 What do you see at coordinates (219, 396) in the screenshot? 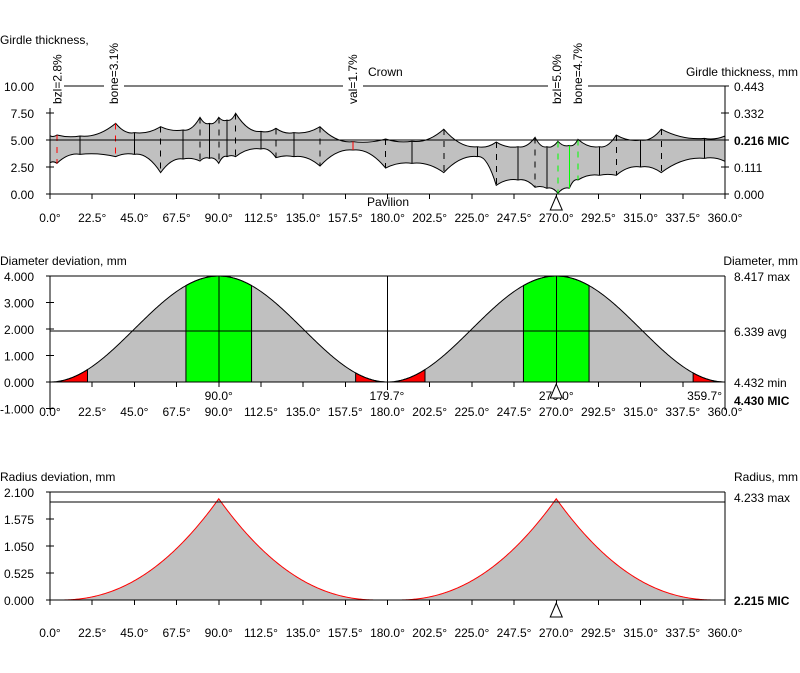
I see `diameter-angle-label: 90.0°` at bounding box center [219, 396].